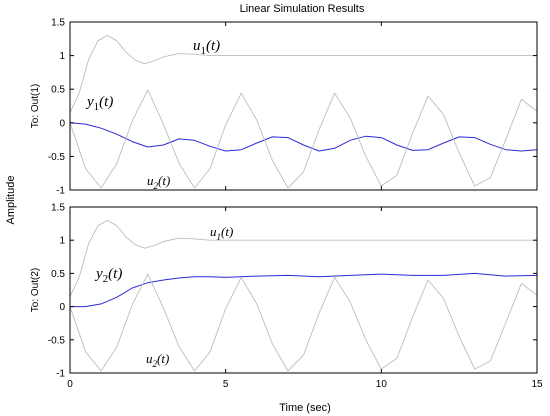 This screenshot has height=416, width=550. I want to click on chart-title: Linear Simulation Results, so click(302, 9).